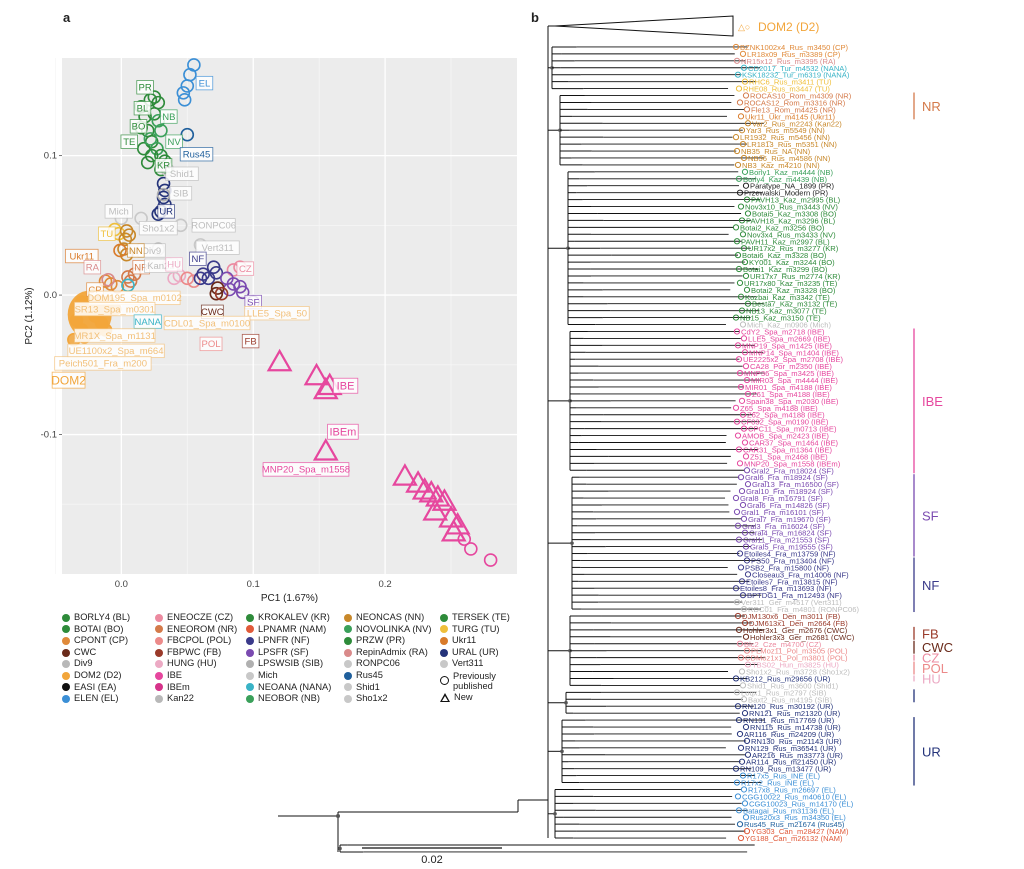 Image resolution: width=1024 pixels, height=869 pixels. I want to click on legend-item: RONPC06, so click(387, 664).